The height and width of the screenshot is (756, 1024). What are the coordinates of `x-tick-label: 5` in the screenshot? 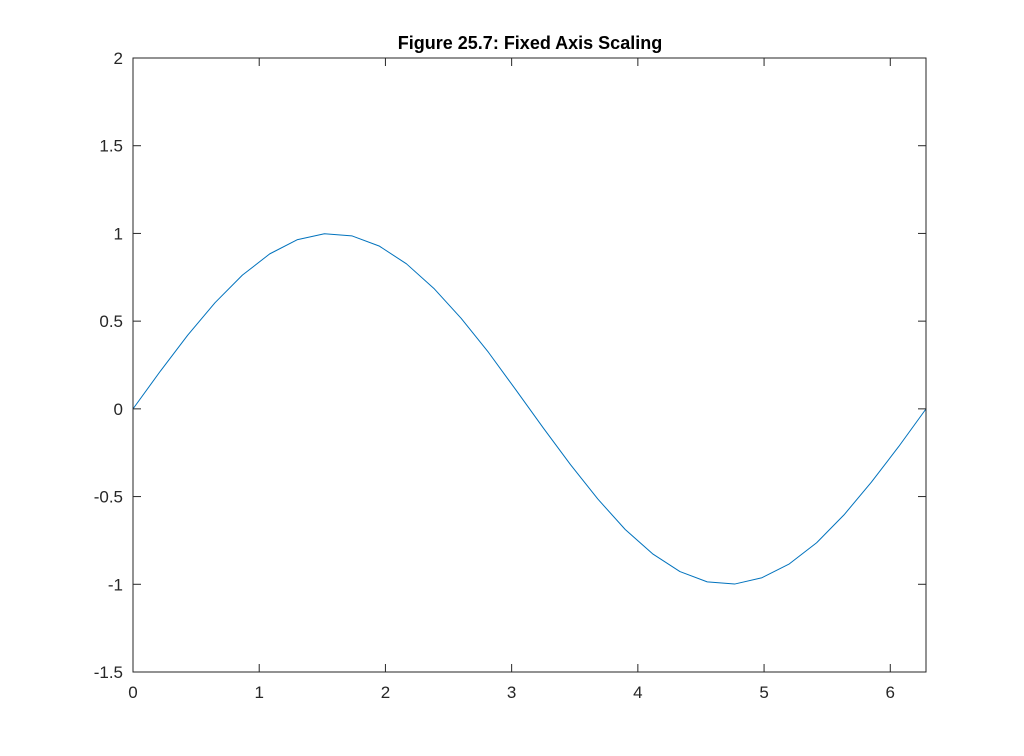 It's located at (763, 692).